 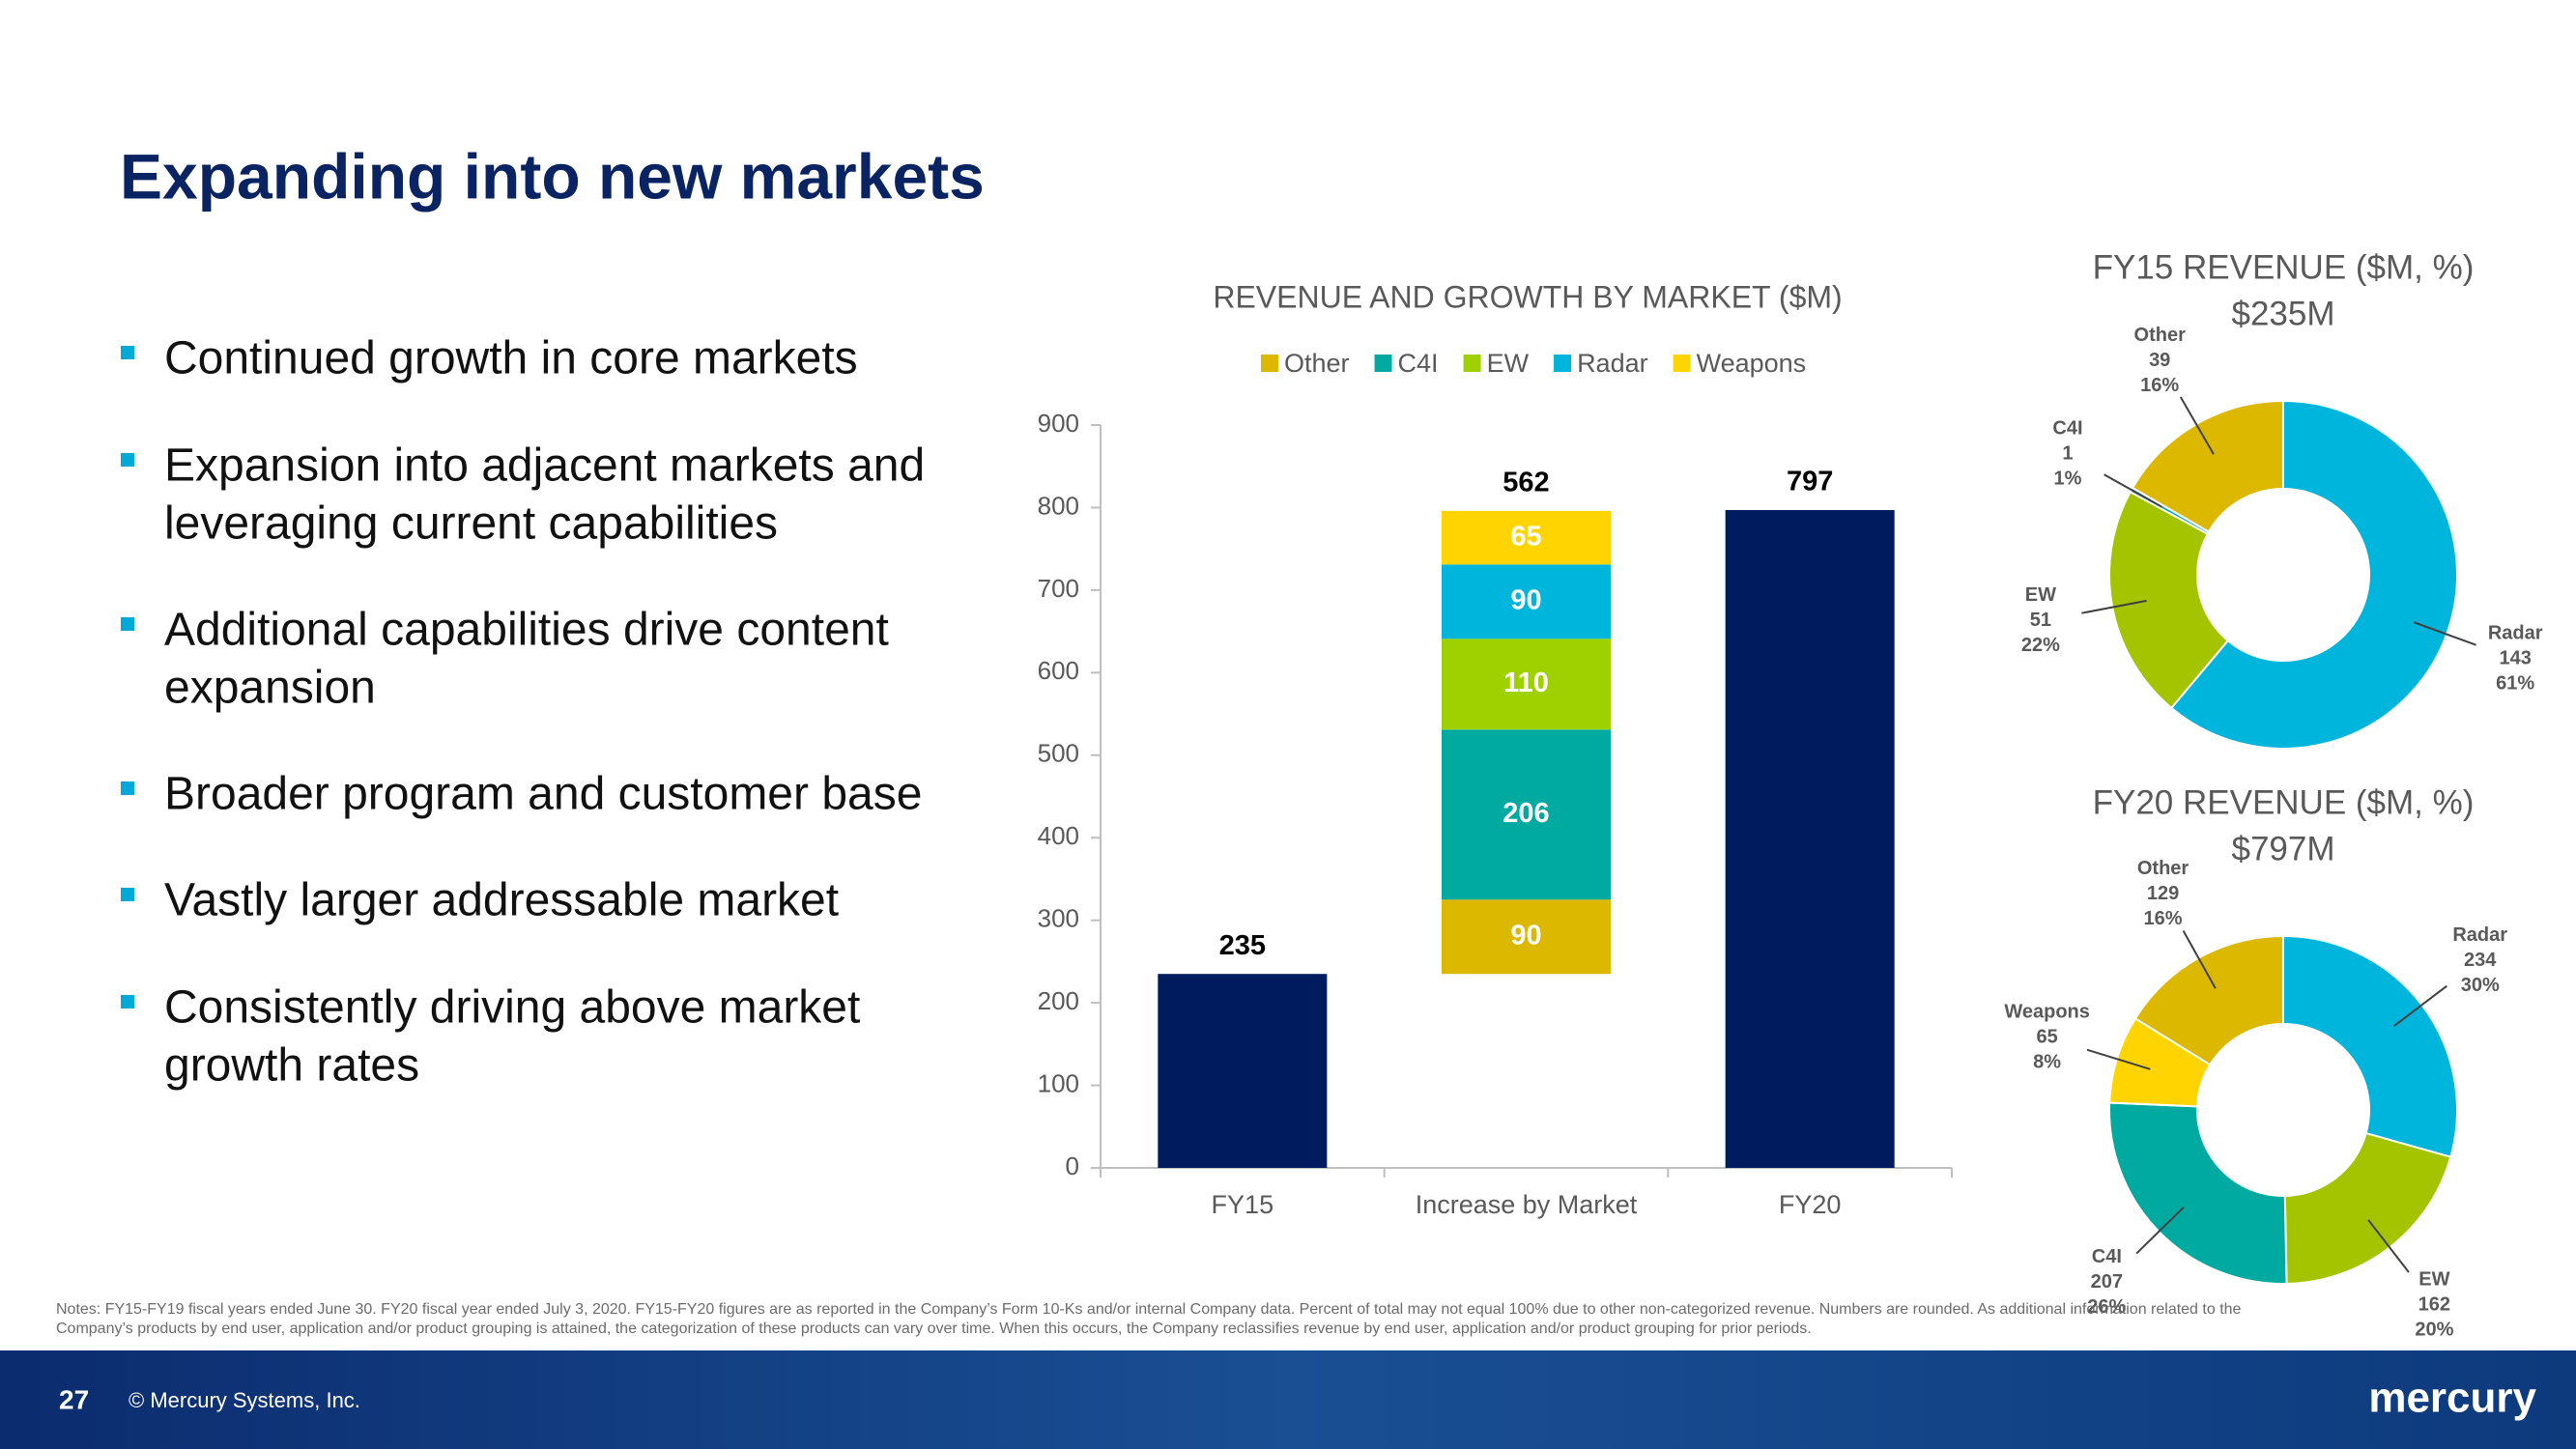 I want to click on segment-label: 65, so click(x=1526, y=536).